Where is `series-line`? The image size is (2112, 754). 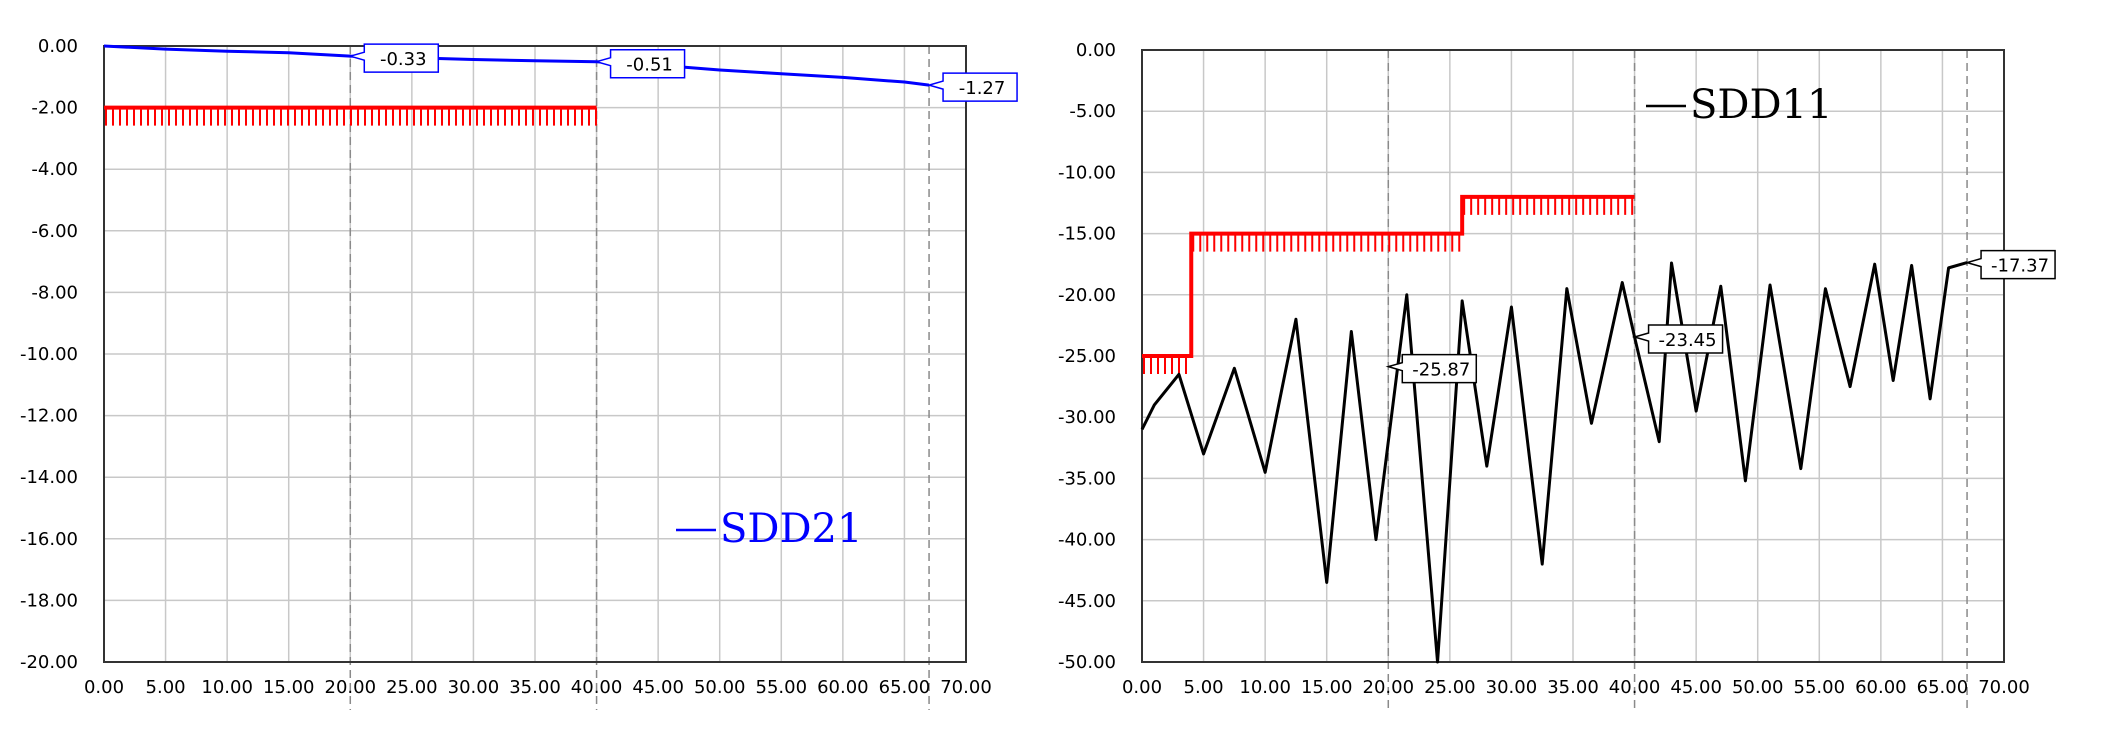 series-line is located at coordinates (516, 65).